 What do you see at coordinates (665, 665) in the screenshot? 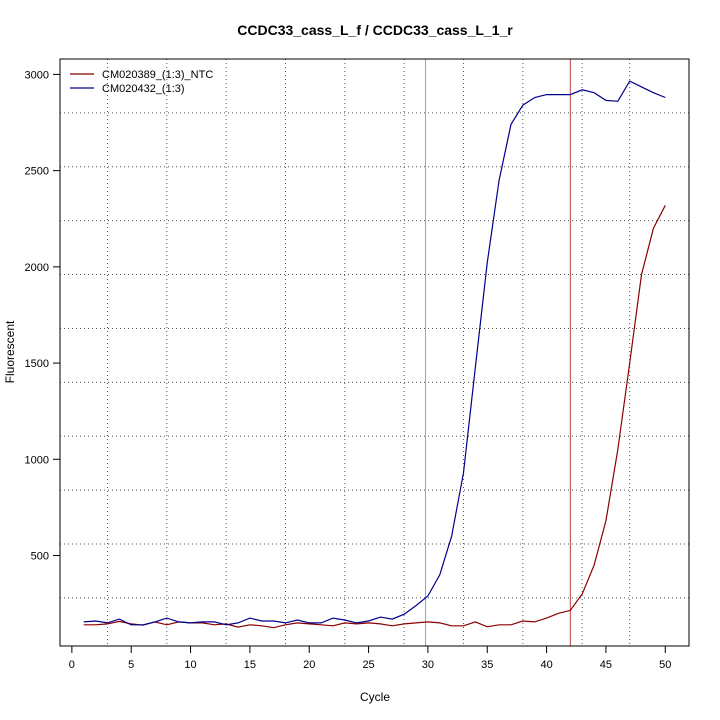
I see `x-tick-label: 50` at bounding box center [665, 665].